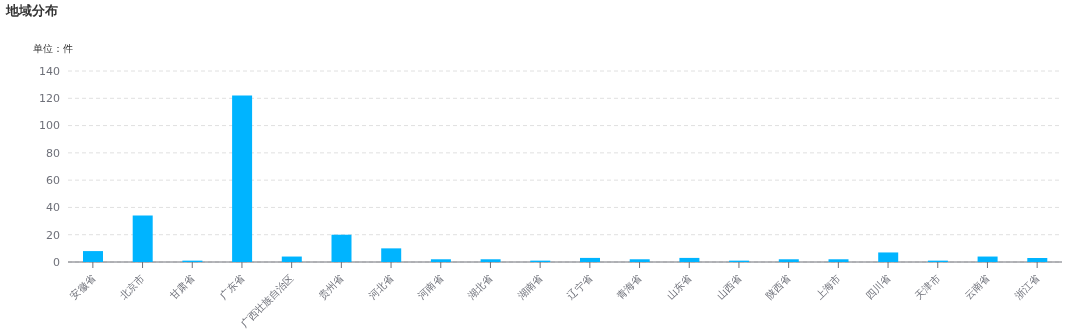 Image resolution: width=1080 pixels, height=334 pixels. Describe the element at coordinates (927, 287) in the screenshot. I see `x-tick-label: 天津市` at that location.